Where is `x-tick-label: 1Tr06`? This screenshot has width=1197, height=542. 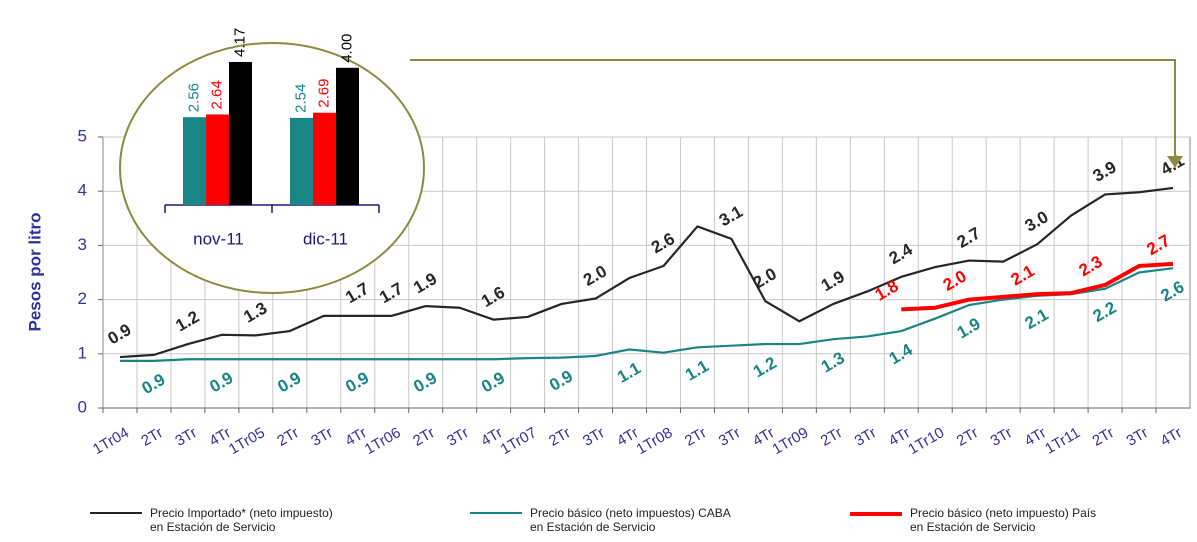
x-tick-label: 1Tr06 is located at coordinates (383, 441).